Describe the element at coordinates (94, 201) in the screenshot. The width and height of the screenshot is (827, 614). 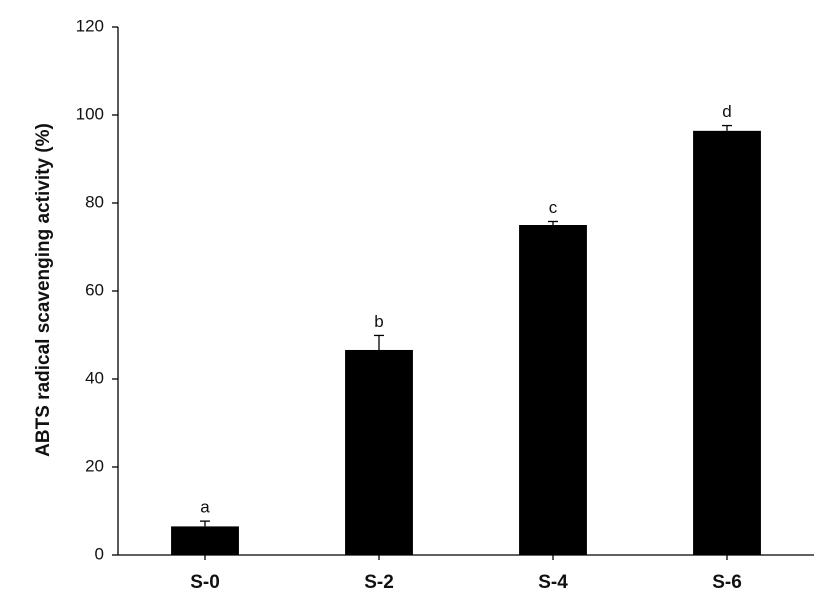
I see `y-tick-label: 80` at that location.